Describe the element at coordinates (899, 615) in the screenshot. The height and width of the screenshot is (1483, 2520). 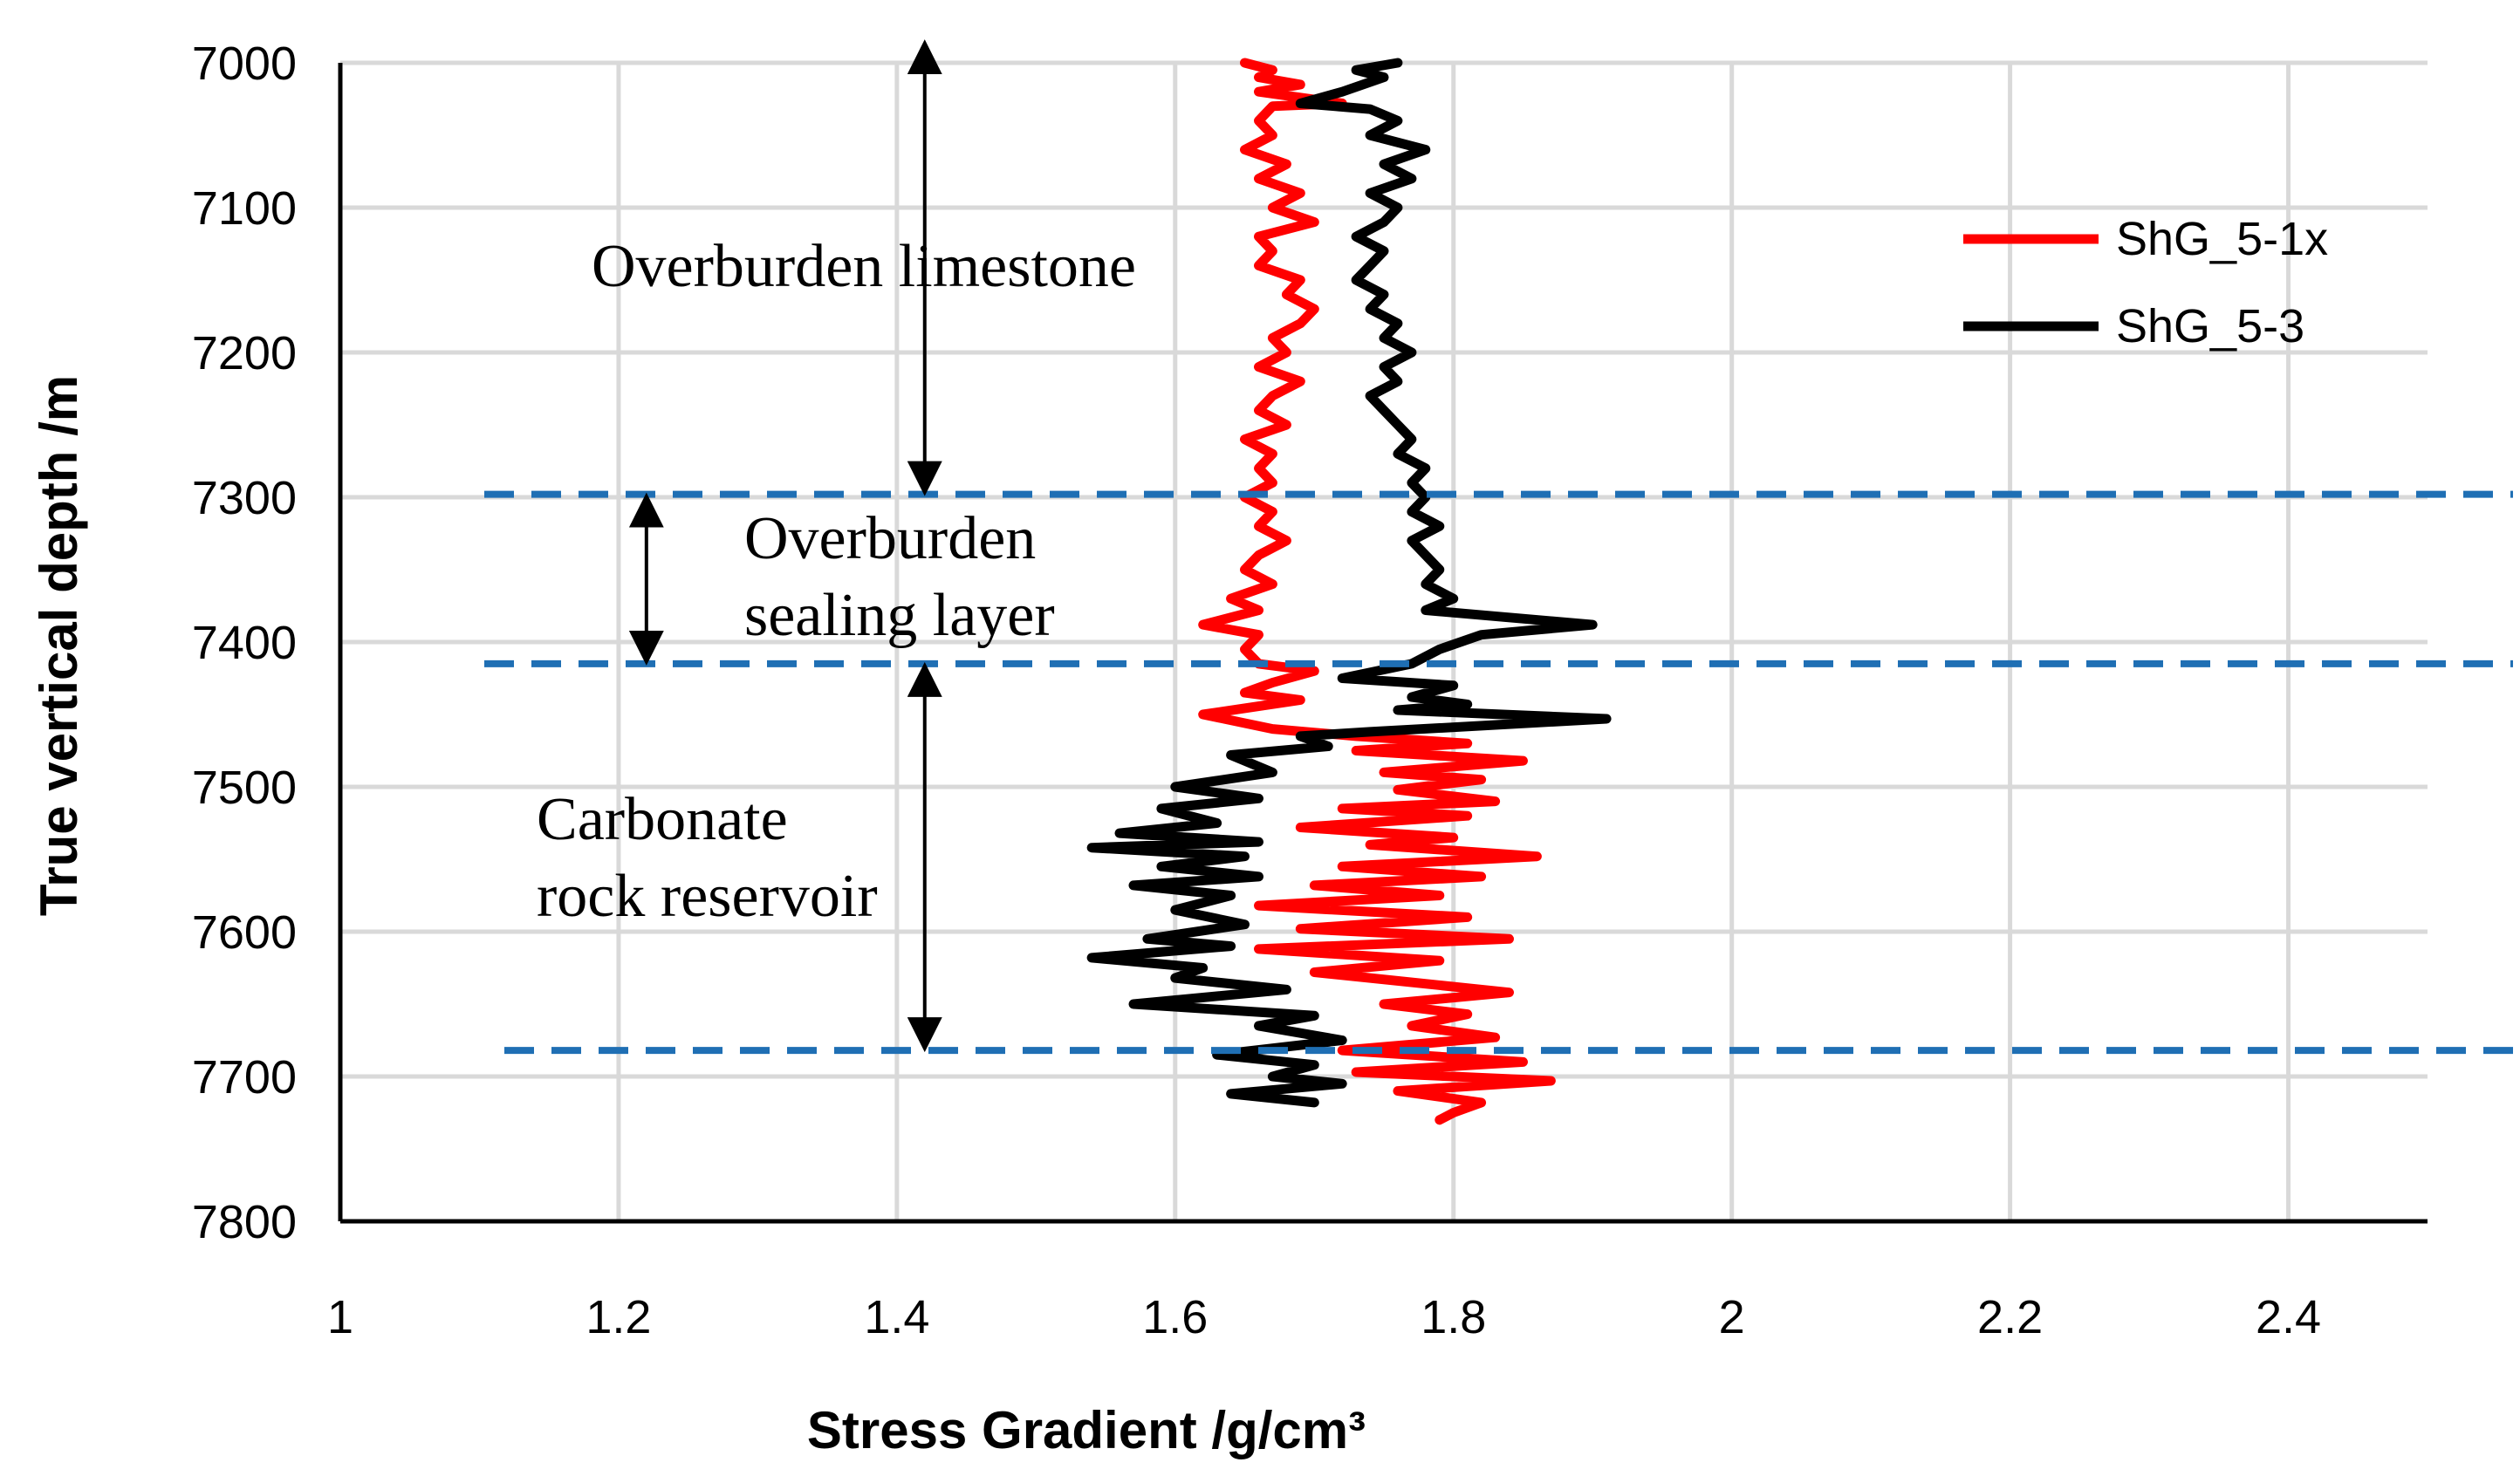
I see `annotation-overburden-line2: sealing layer` at that location.